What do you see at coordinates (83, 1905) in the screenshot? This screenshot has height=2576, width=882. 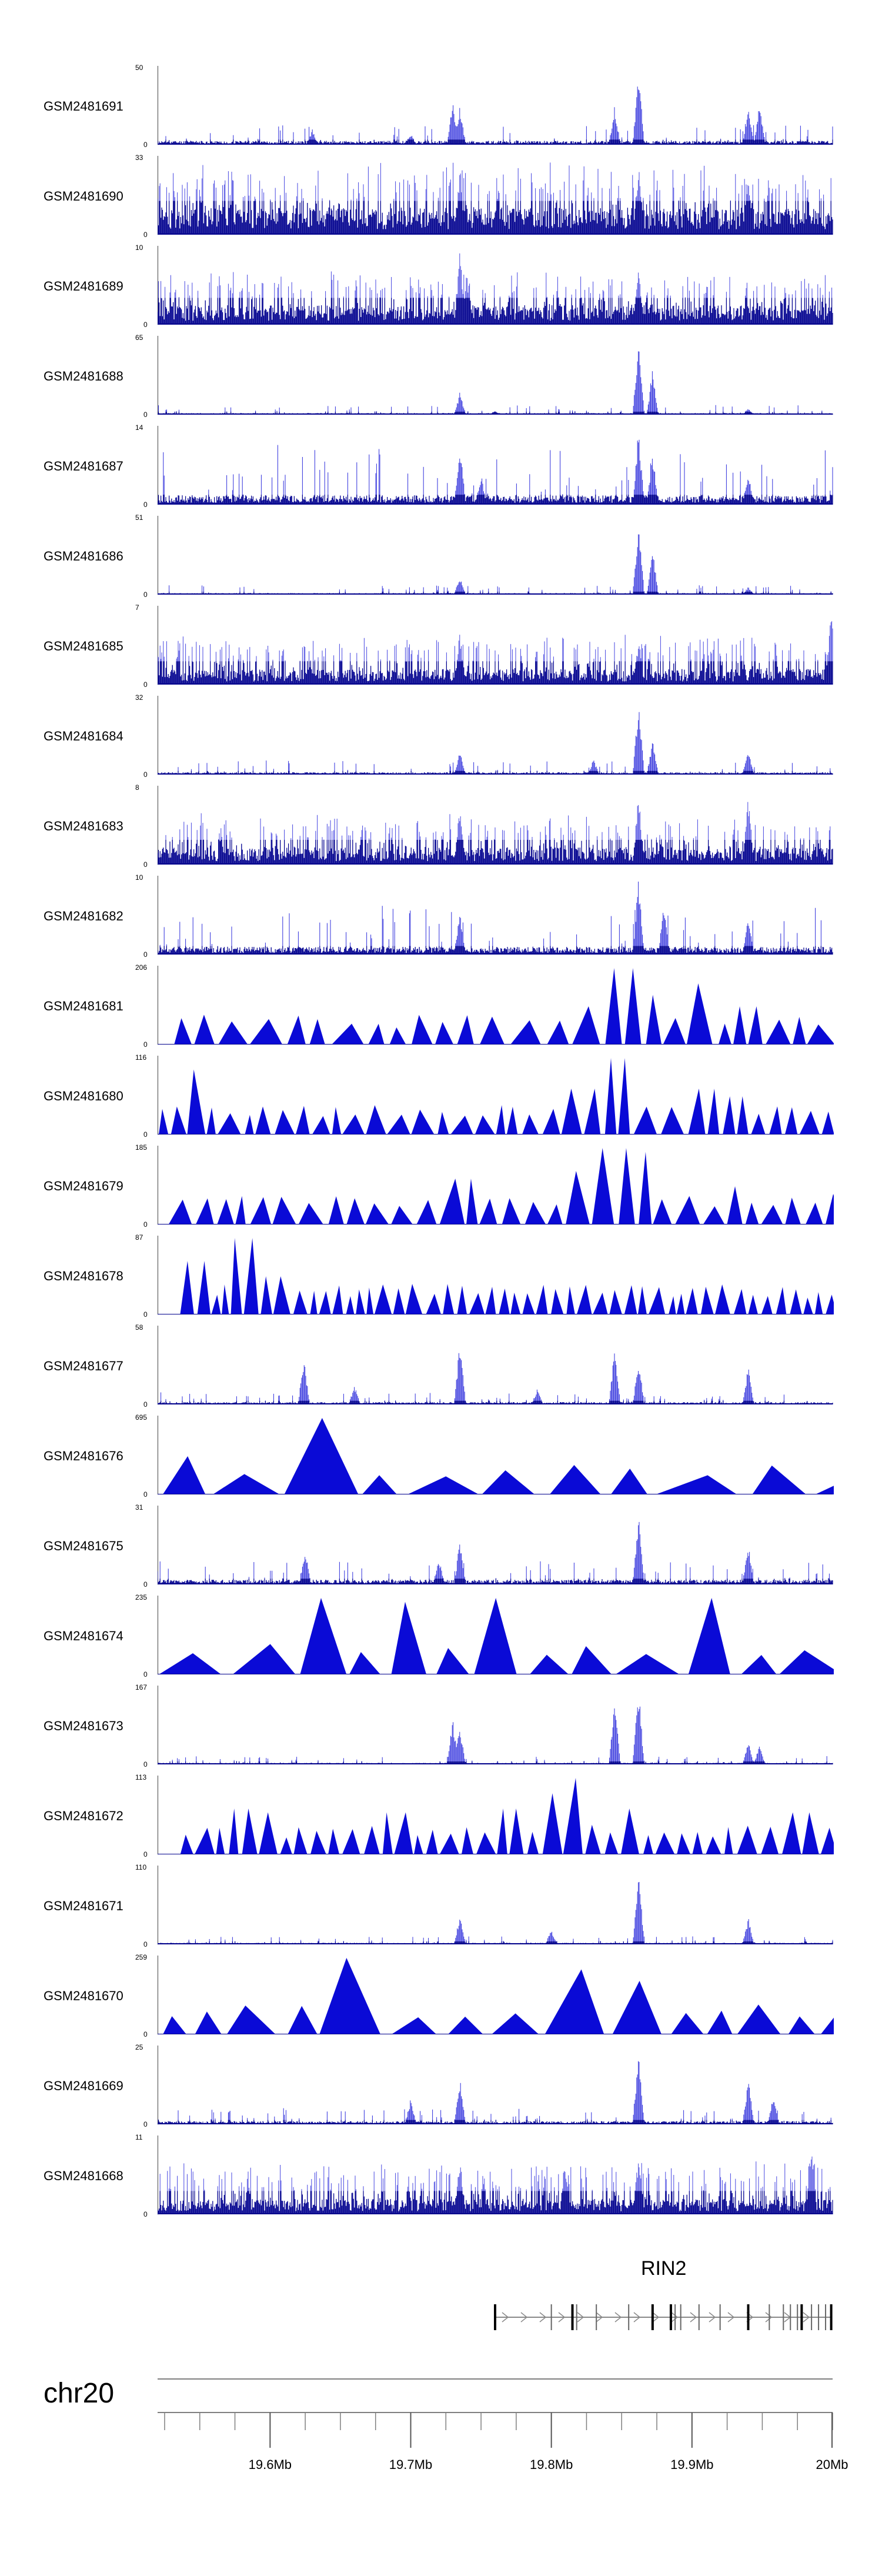 I see `track-label: GSM2481671` at bounding box center [83, 1905].